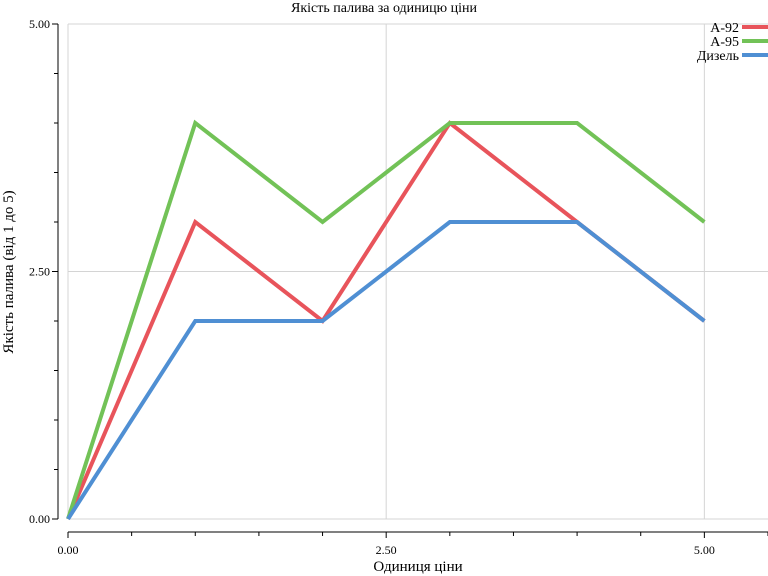 The width and height of the screenshot is (768, 576). Describe the element at coordinates (386, 550) in the screenshot. I see `x-tick-label: 2.50` at that location.